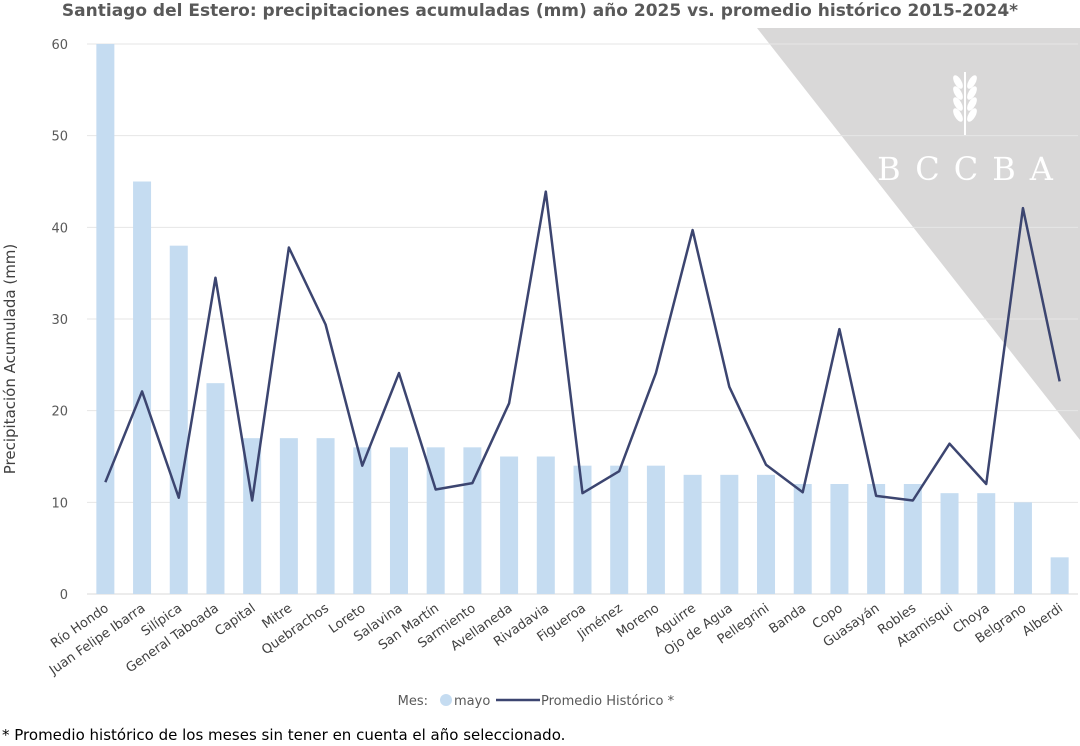 The height and width of the screenshot is (746, 1080). Describe the element at coordinates (59, 228) in the screenshot. I see `y-tick-label: 40` at that location.